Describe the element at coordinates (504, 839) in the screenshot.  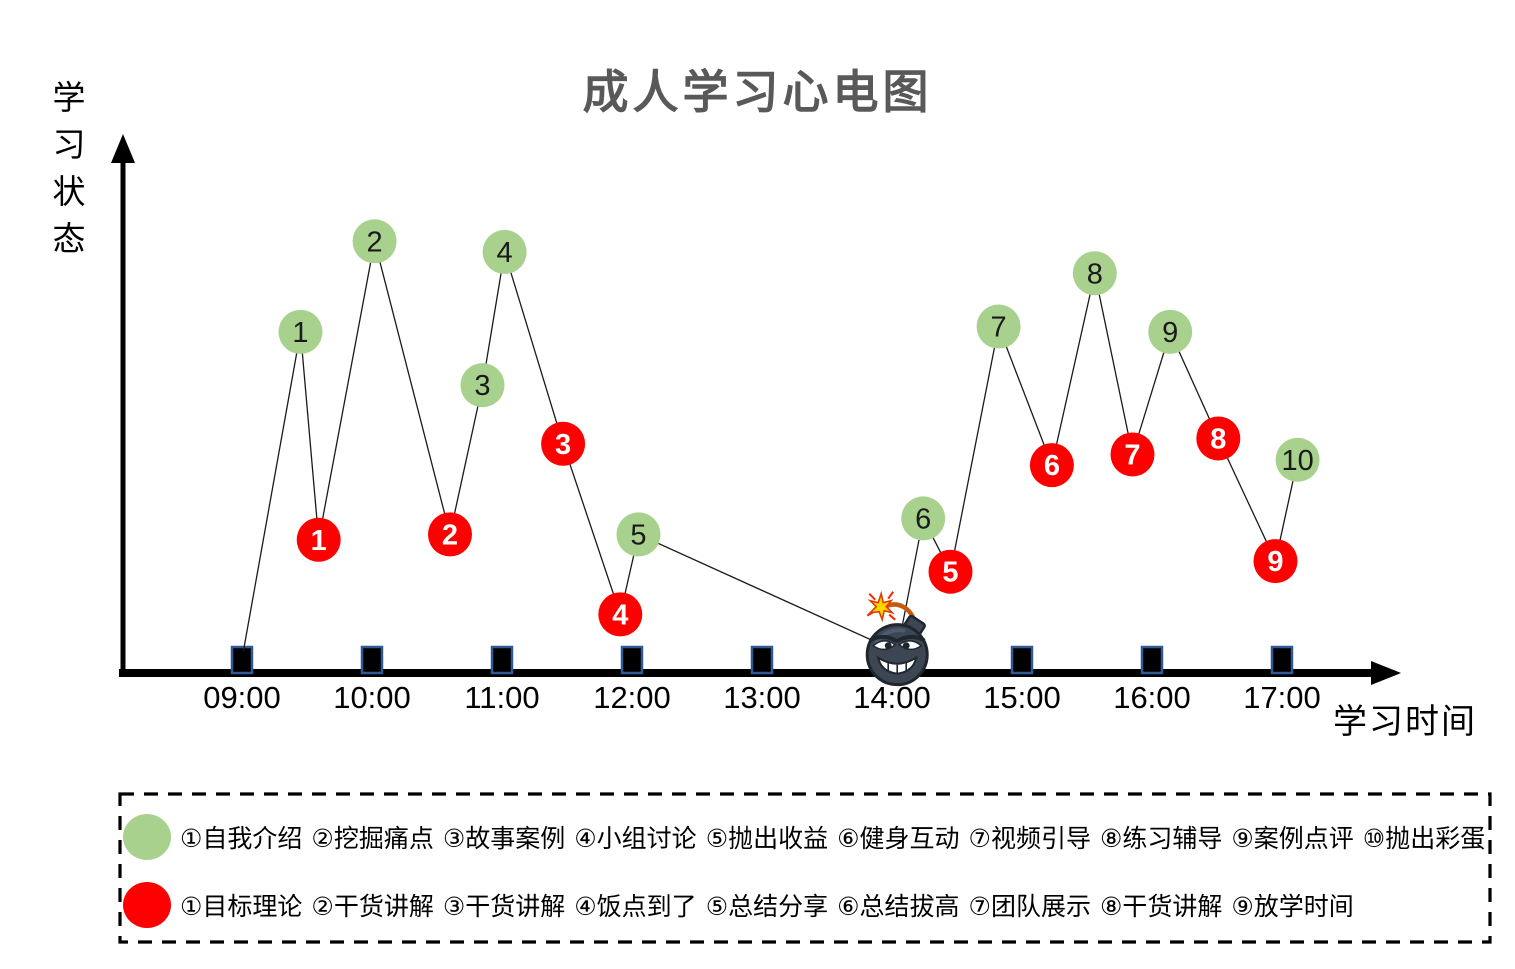
I see `legend-item: ③故事案例` at that location.